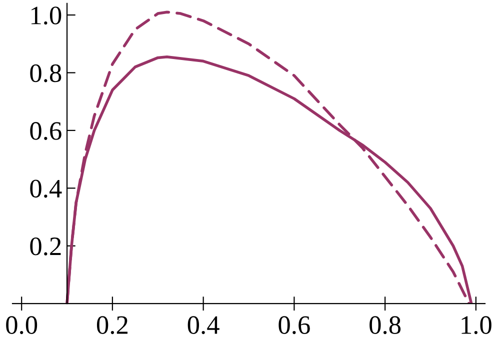 Image resolution: width=500 pixels, height=345 pixels. I want to click on x-tick-label: 1.0, so click(477, 325).